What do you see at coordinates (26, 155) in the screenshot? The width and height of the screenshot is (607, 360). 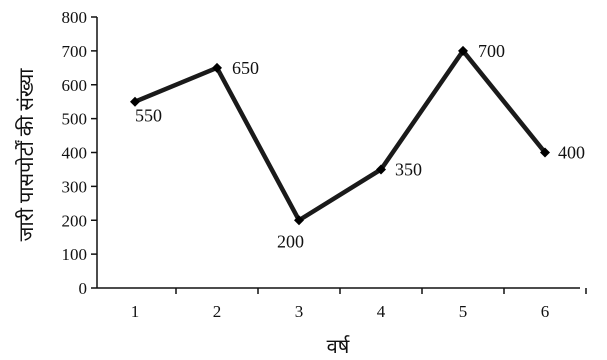 I see `y-axis-title: जारी पासपोर्टों की संख्या` at bounding box center [26, 155].